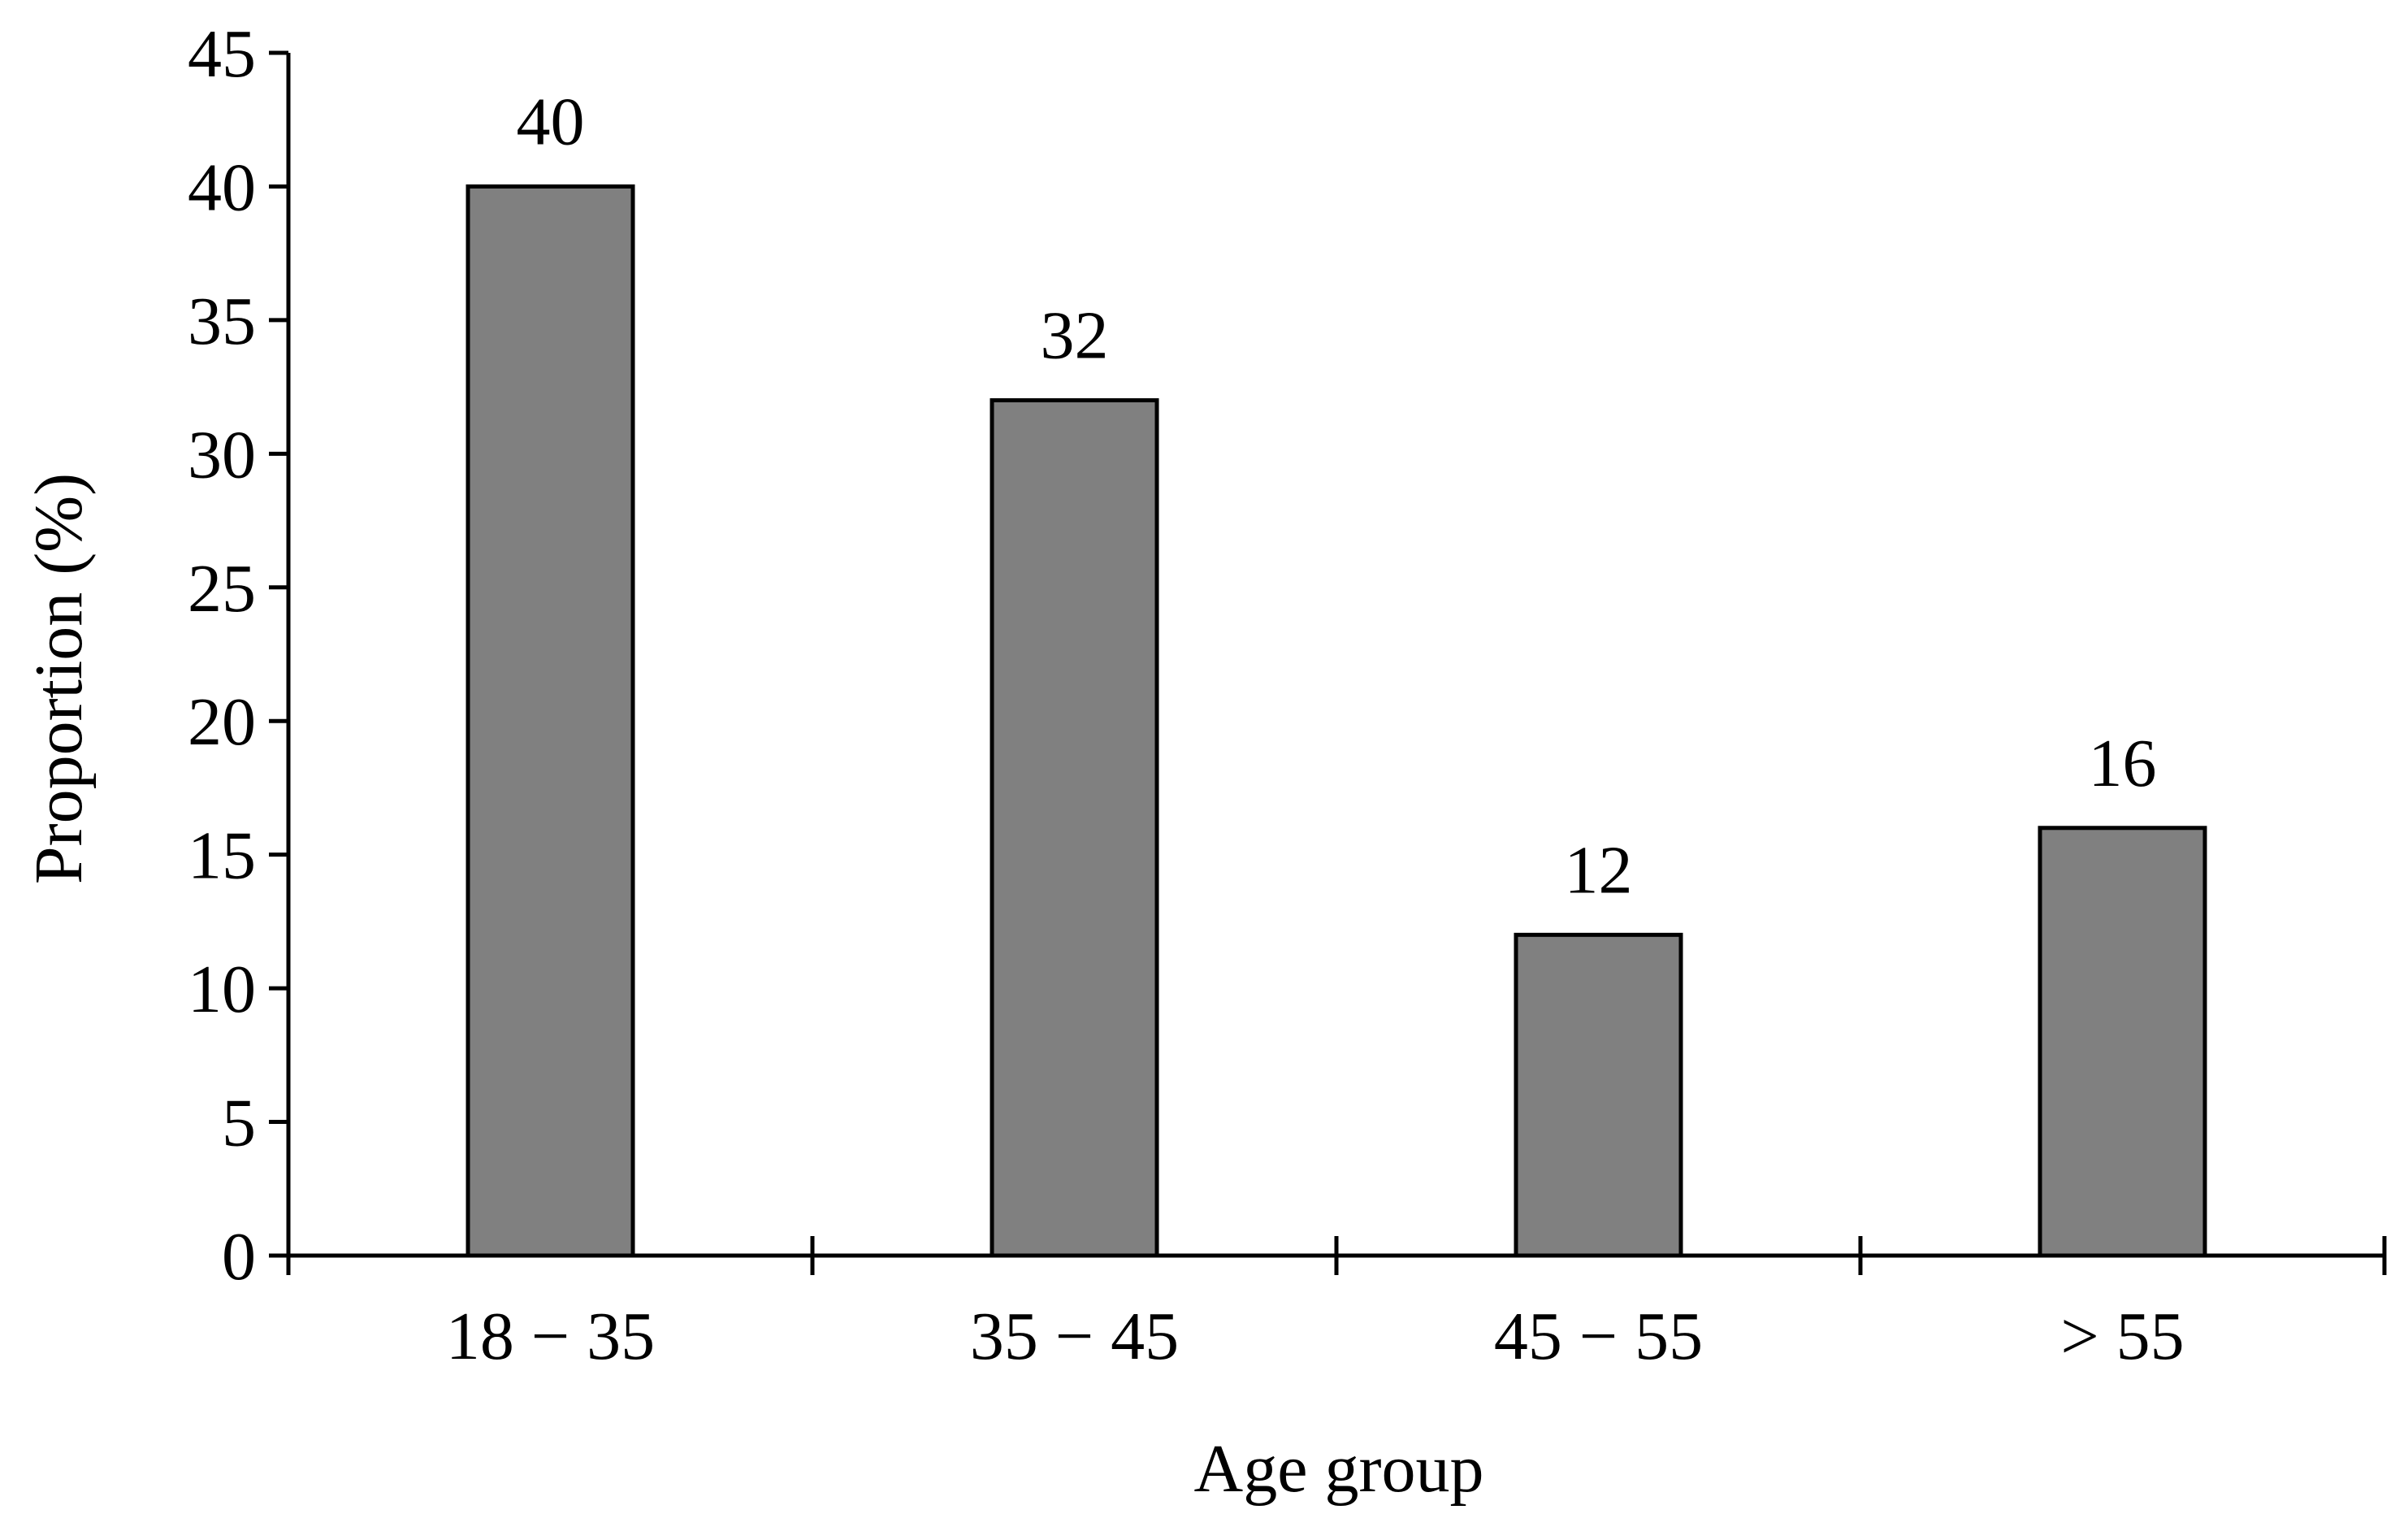  Describe the element at coordinates (222, 54) in the screenshot. I see `y-tick-label: 45` at that location.